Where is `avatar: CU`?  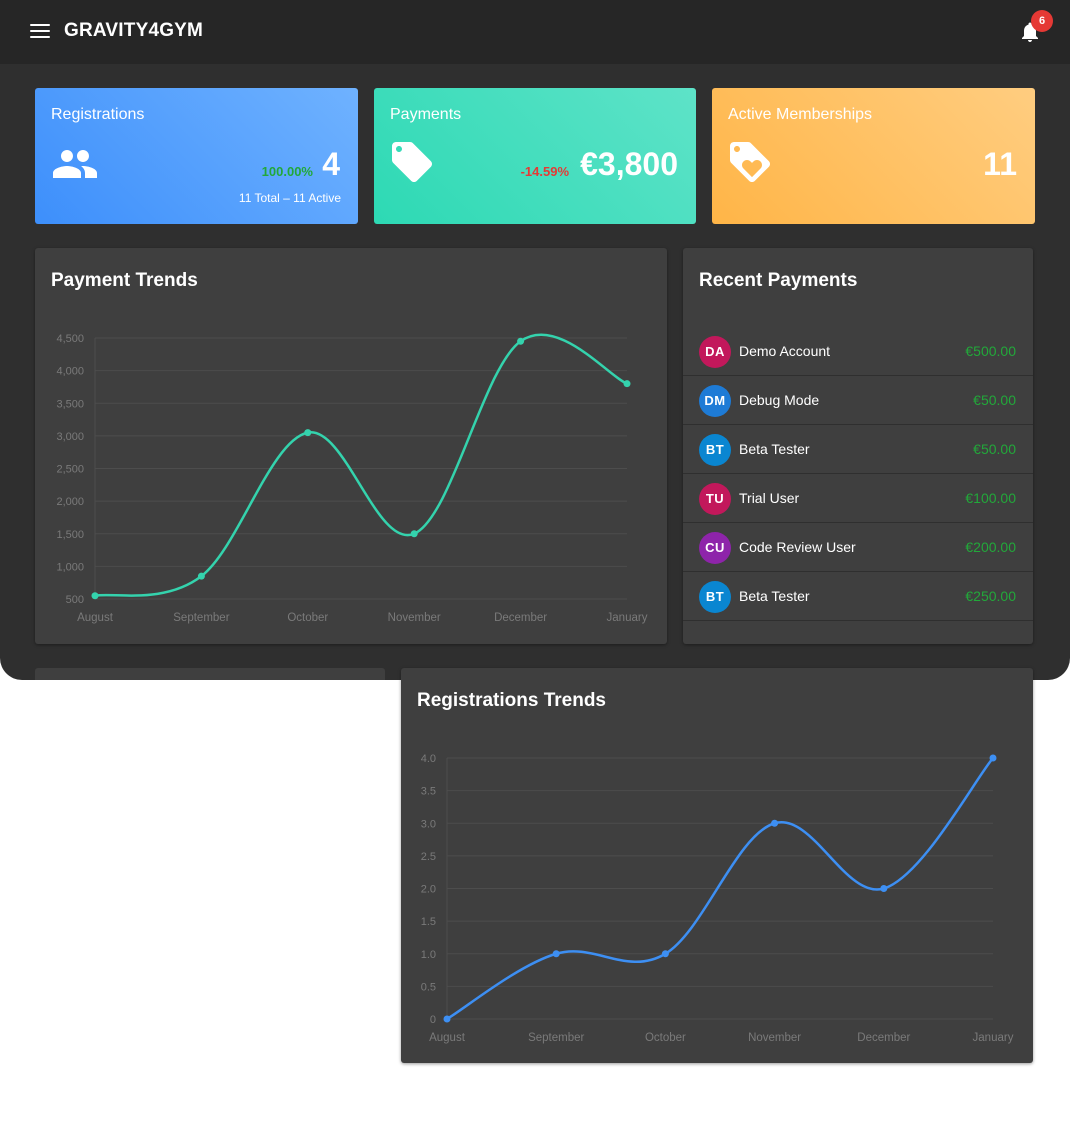 avatar: CU is located at coordinates (715, 548).